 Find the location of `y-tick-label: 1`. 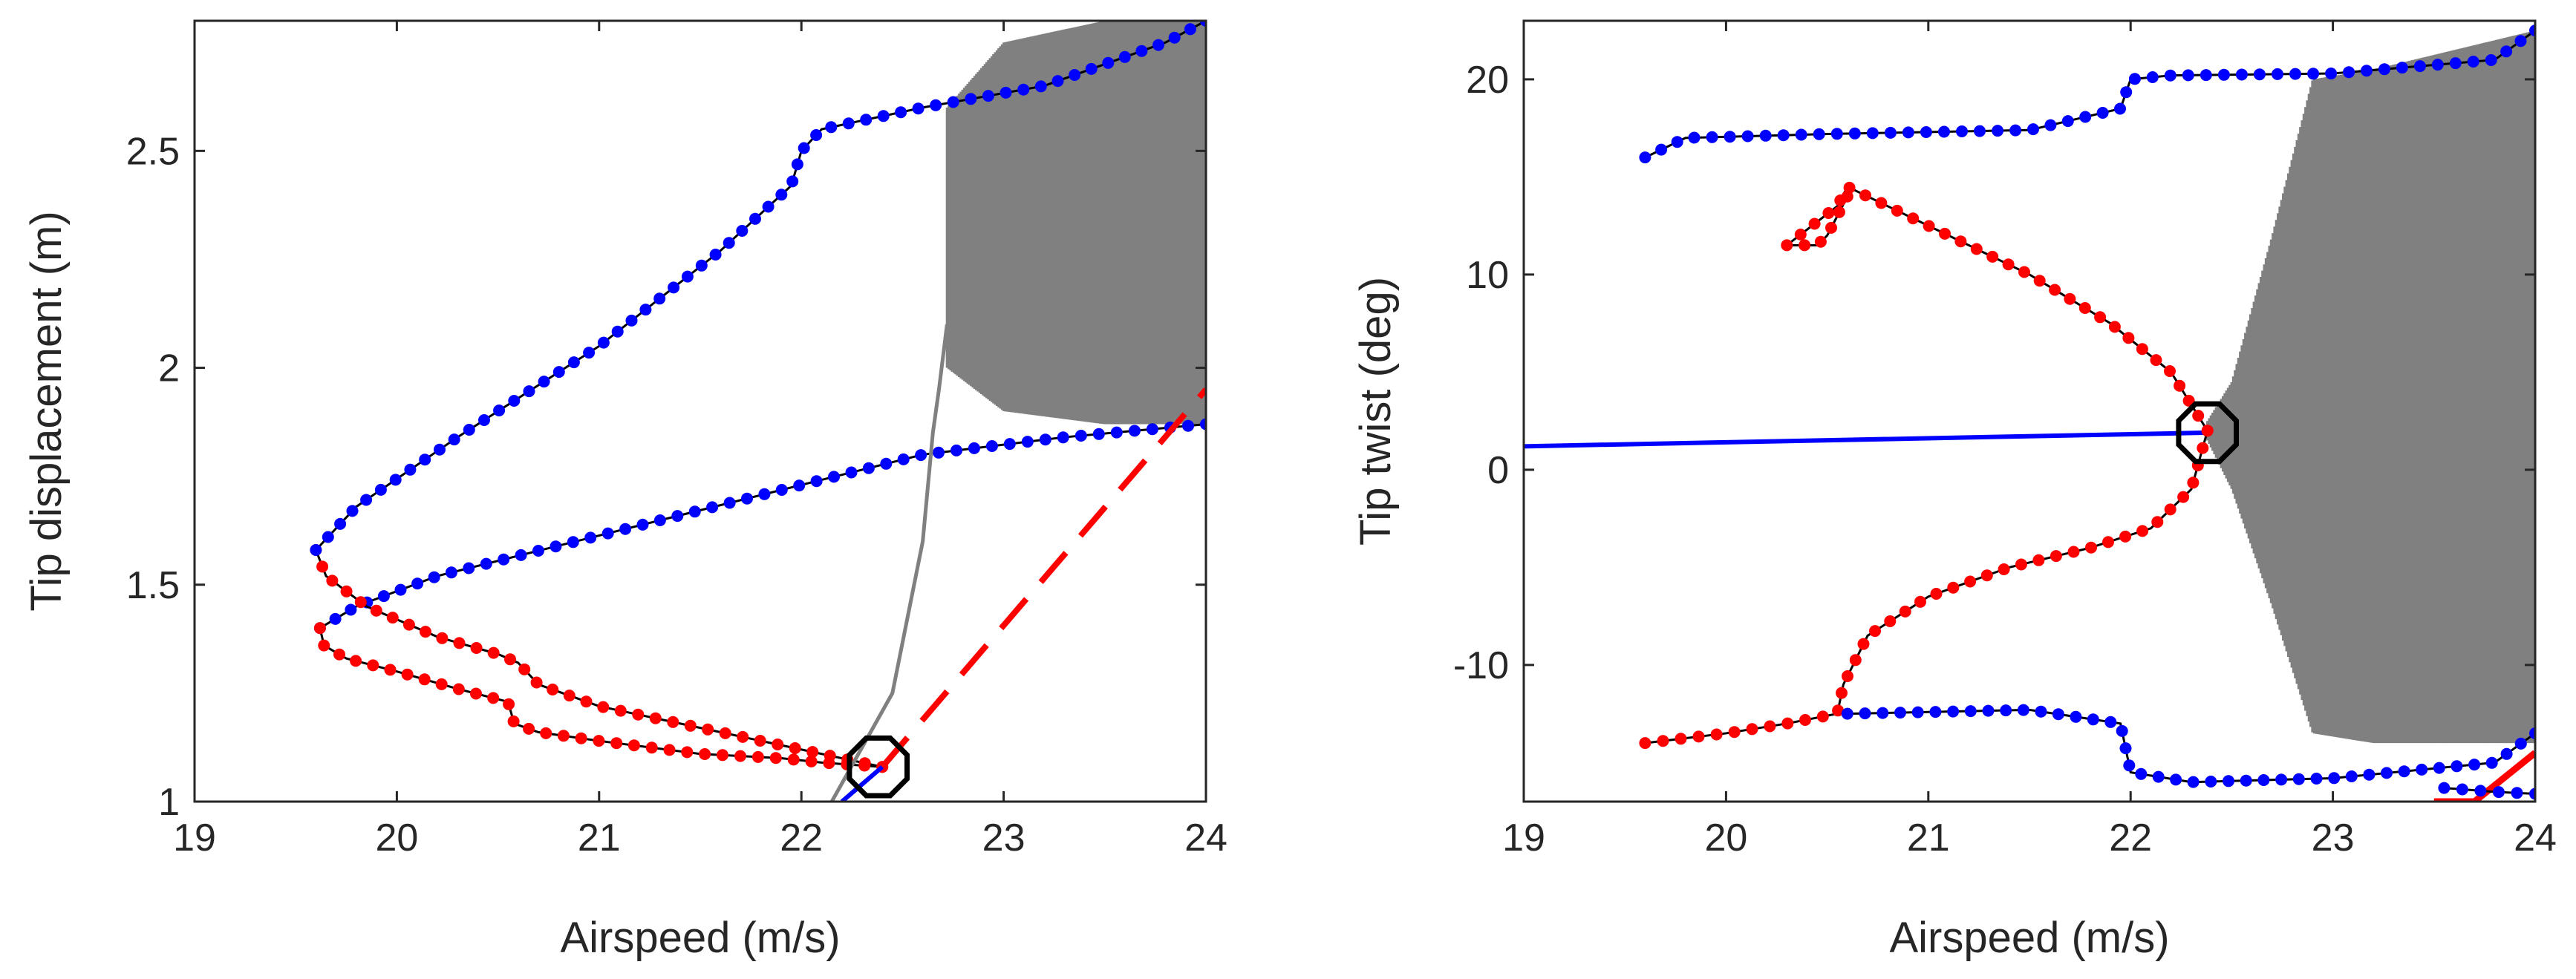

y-tick-label: 1 is located at coordinates (169, 803).